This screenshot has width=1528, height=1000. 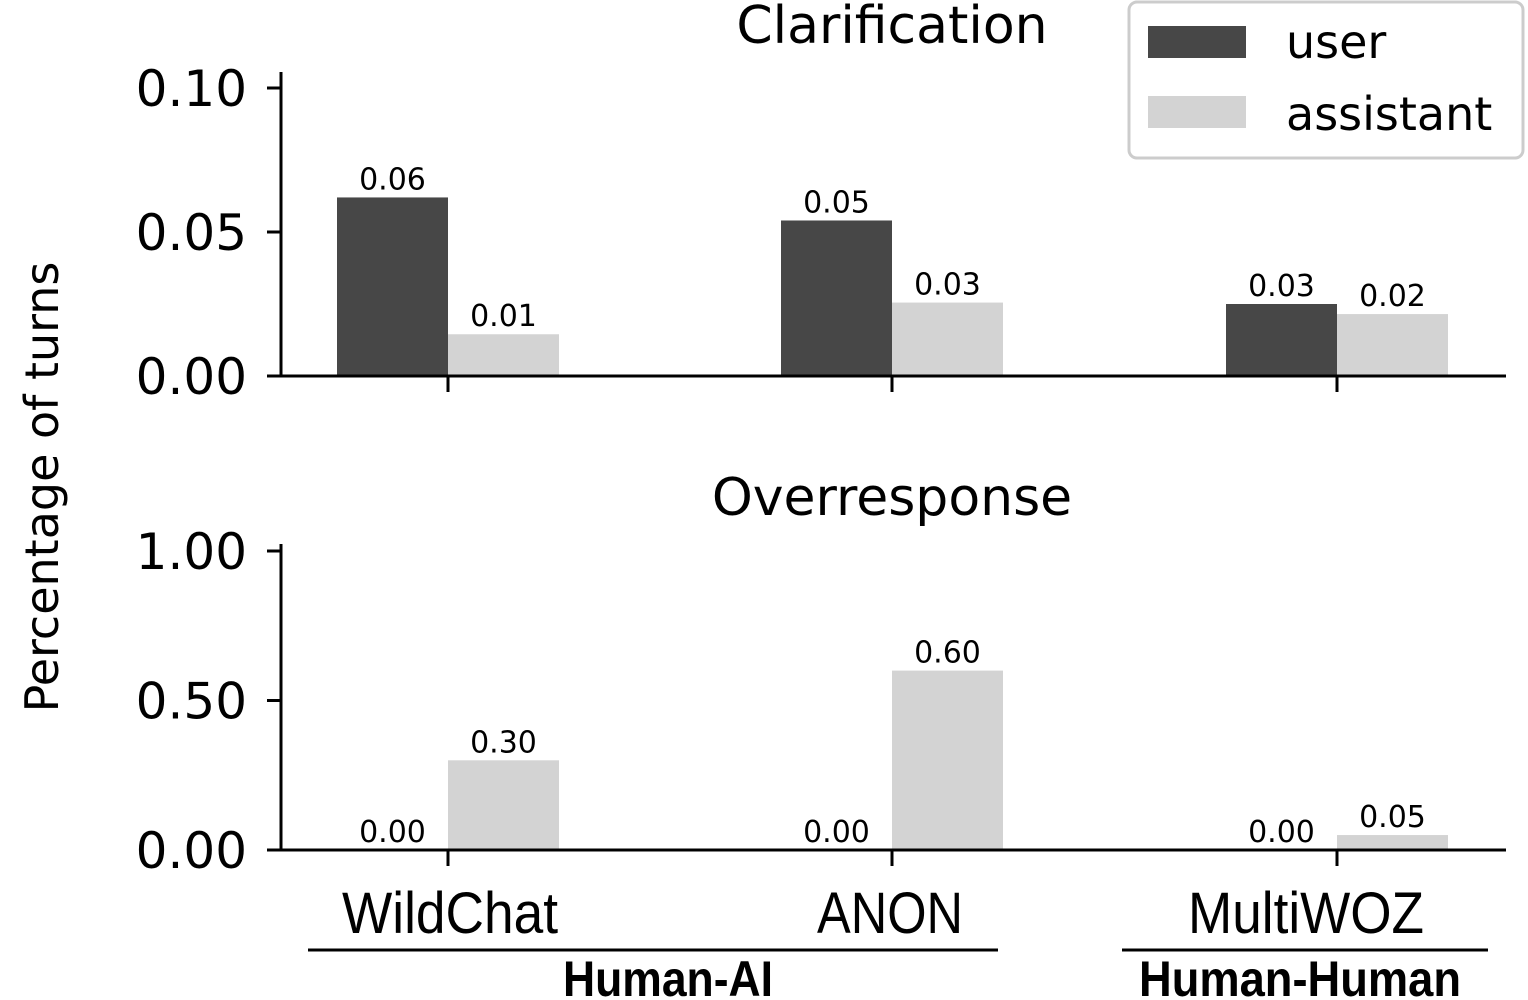 I want to click on clarification-data-labels: 0.06 0.05 0.03 0.01 0.03 0.02, so click(x=892, y=248).